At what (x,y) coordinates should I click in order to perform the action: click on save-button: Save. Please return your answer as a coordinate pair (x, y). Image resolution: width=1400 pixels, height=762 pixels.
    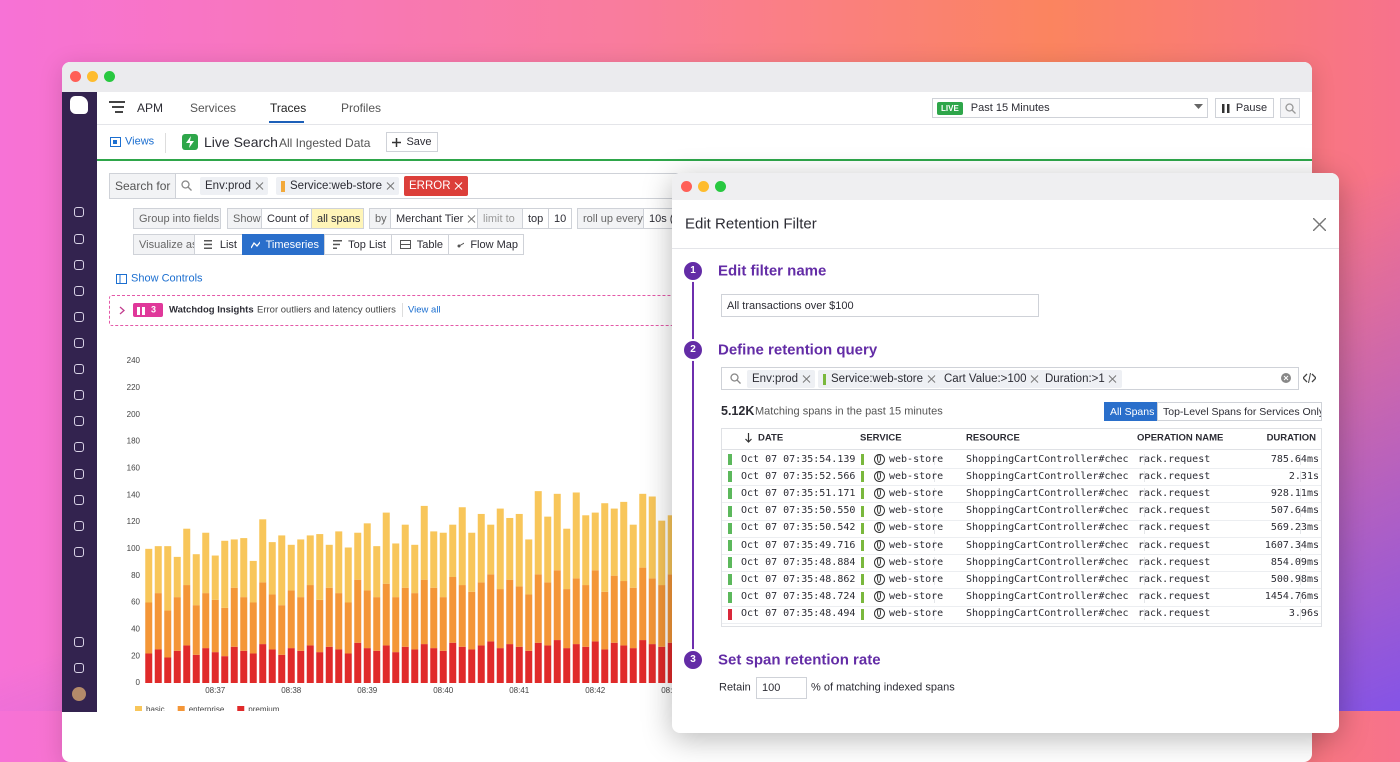
    Looking at the image, I should click on (412, 142).